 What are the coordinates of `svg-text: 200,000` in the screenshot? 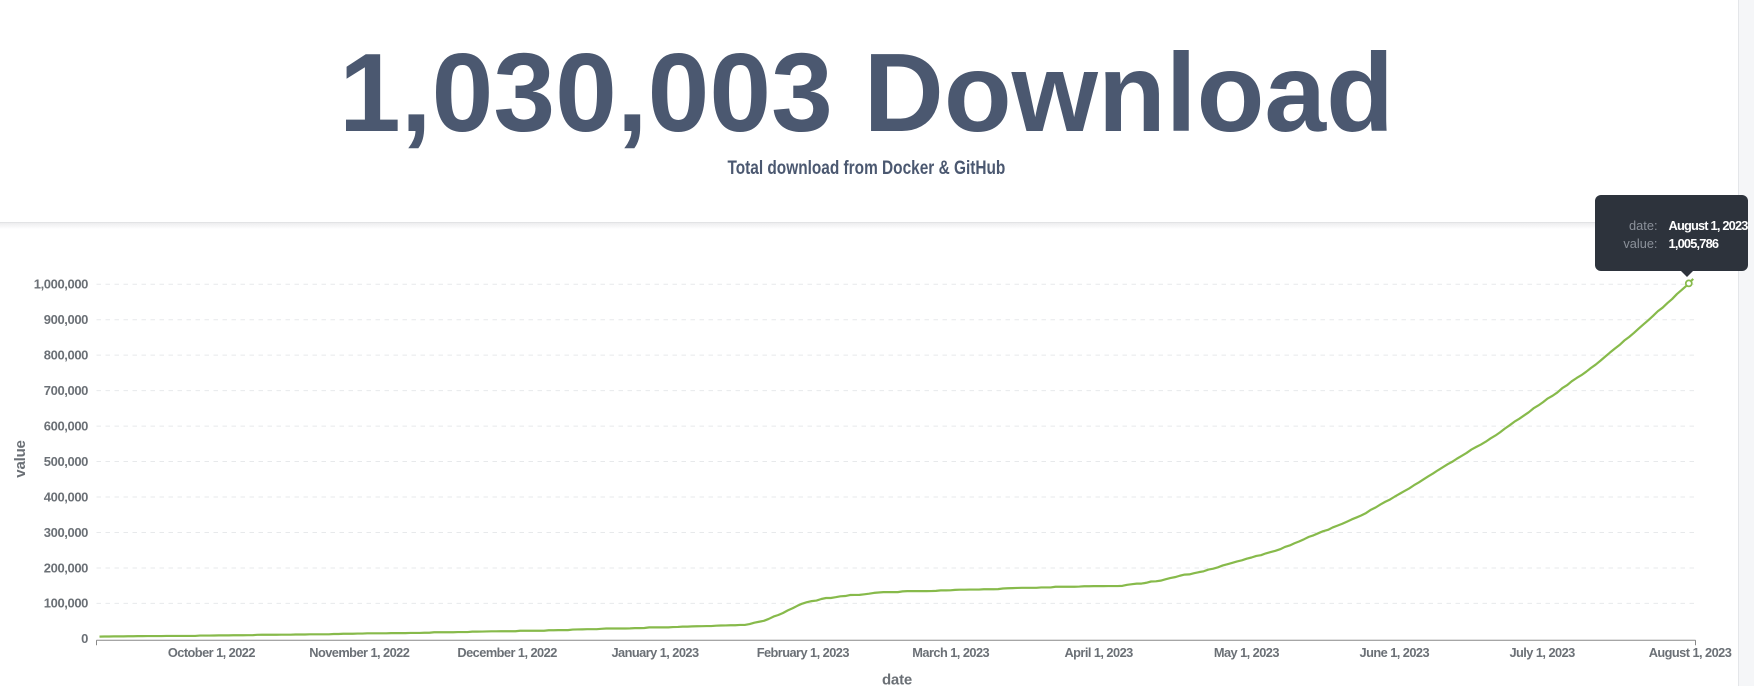 It's located at (66, 567).